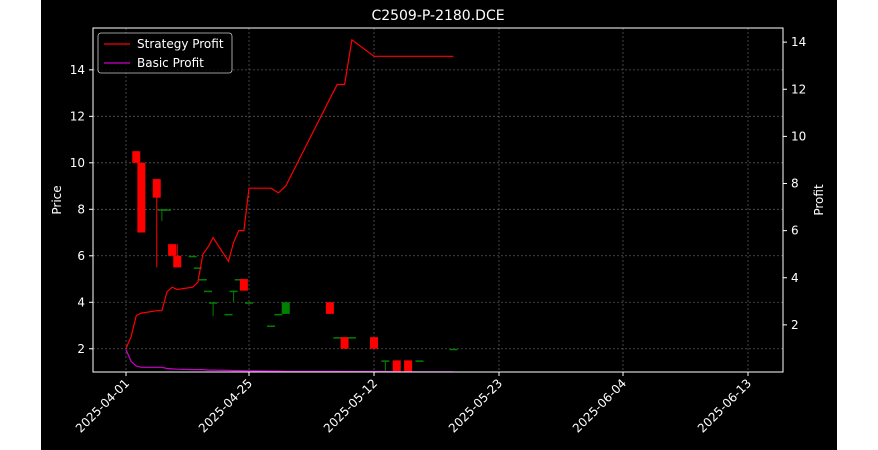 This screenshot has width=878, height=450. Describe the element at coordinates (724, 405) in the screenshot. I see `x-tick-label: 2025-06-13` at that location.